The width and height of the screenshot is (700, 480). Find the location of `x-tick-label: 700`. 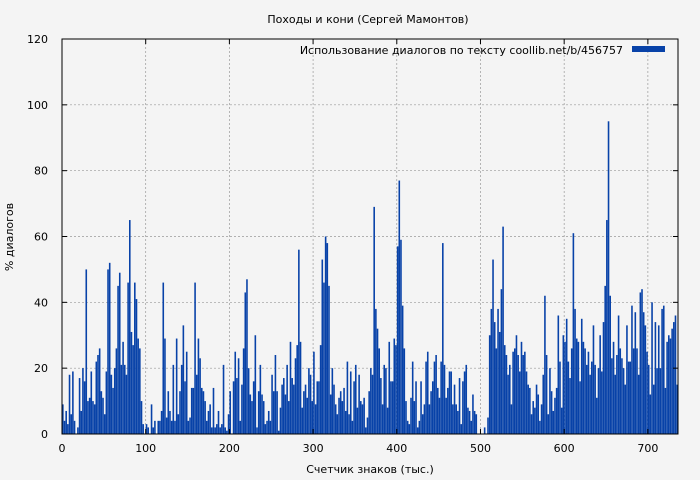

x-tick-label: 700 is located at coordinates (647, 448).